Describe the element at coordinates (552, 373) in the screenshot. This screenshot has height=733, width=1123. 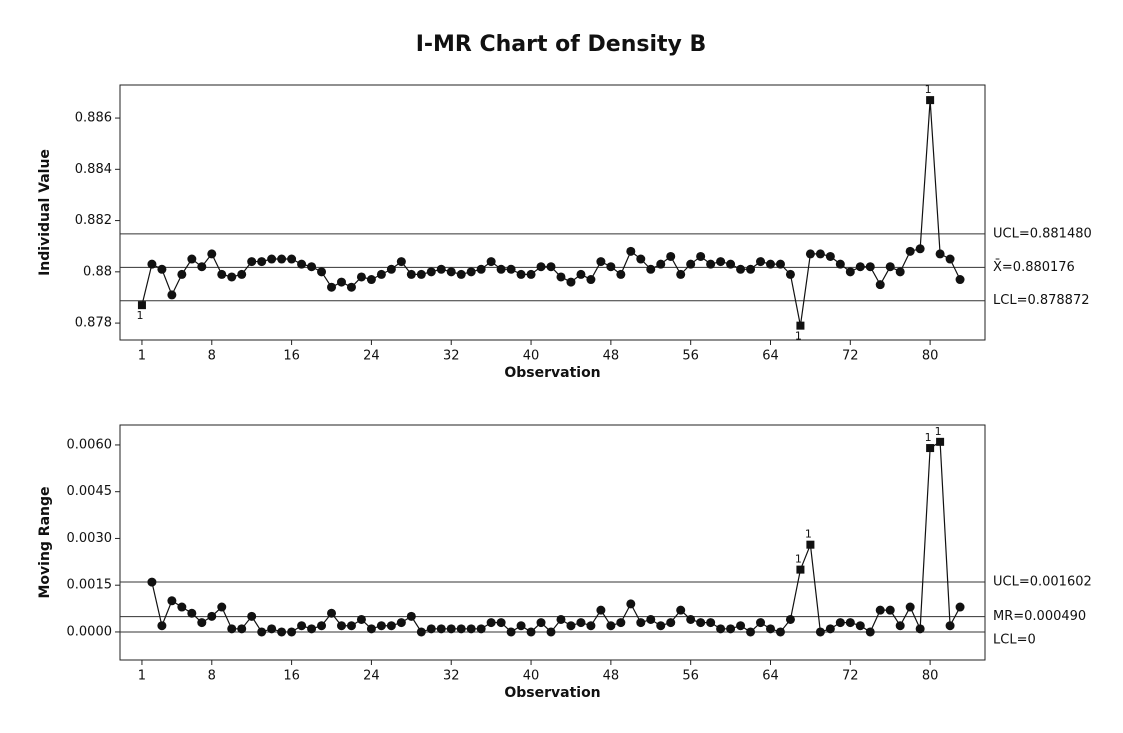
I see `x-axis-title: Observation` at that location.